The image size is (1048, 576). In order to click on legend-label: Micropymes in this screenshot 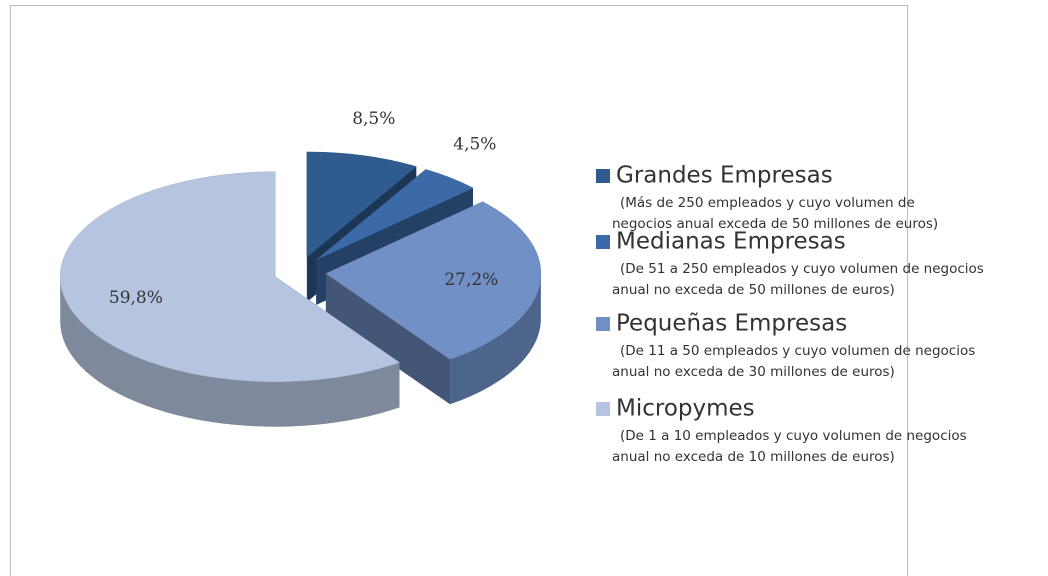, I will do `click(685, 409)`.